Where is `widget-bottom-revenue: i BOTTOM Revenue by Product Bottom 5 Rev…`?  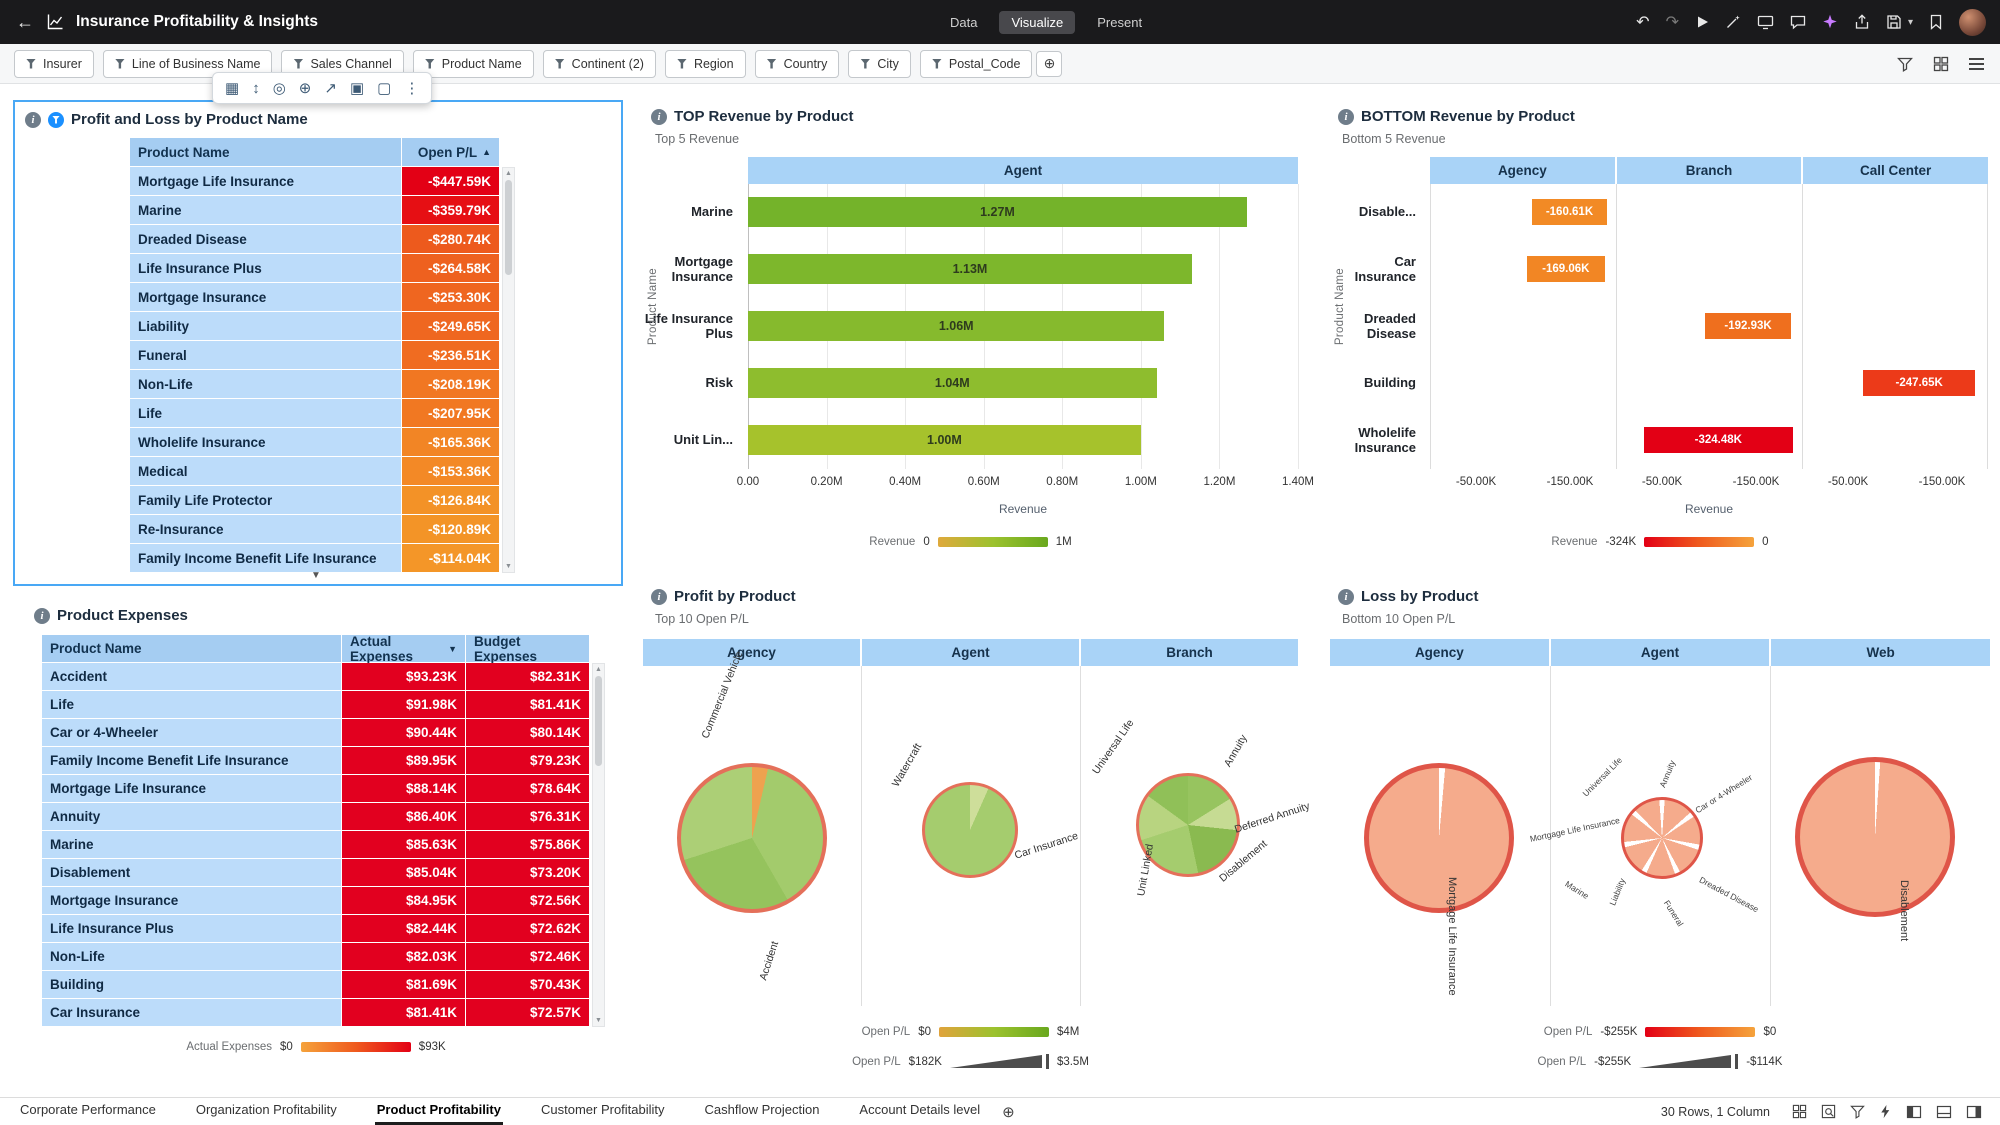 widget-bottom-revenue: i BOTTOM Revenue by Product Bottom 5 Rev… is located at coordinates (1660, 336).